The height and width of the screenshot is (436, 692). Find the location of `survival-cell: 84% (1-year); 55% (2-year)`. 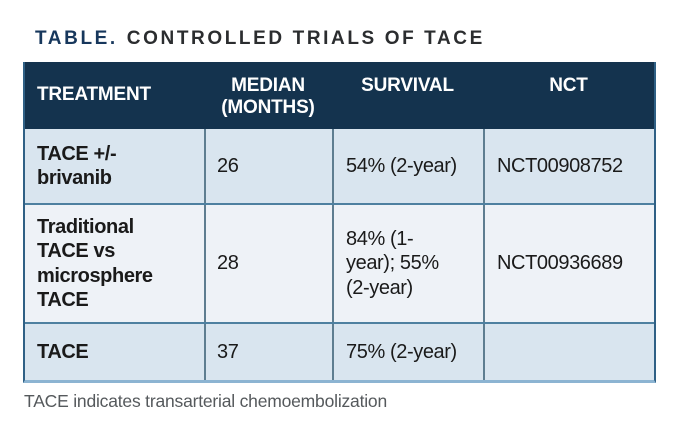

survival-cell: 84% (1-year); 55% (2-year) is located at coordinates (407, 263).